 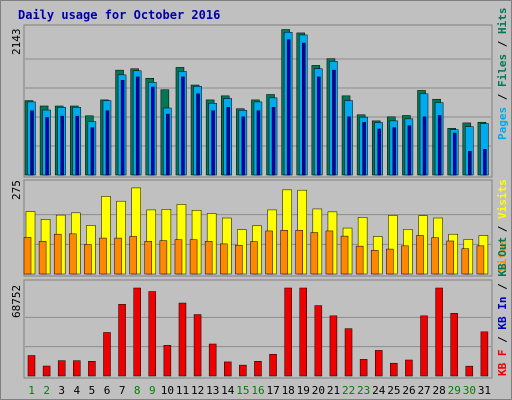 What do you see at coordinates (167, 390) in the screenshot?
I see `day-label: 10` at bounding box center [167, 390].